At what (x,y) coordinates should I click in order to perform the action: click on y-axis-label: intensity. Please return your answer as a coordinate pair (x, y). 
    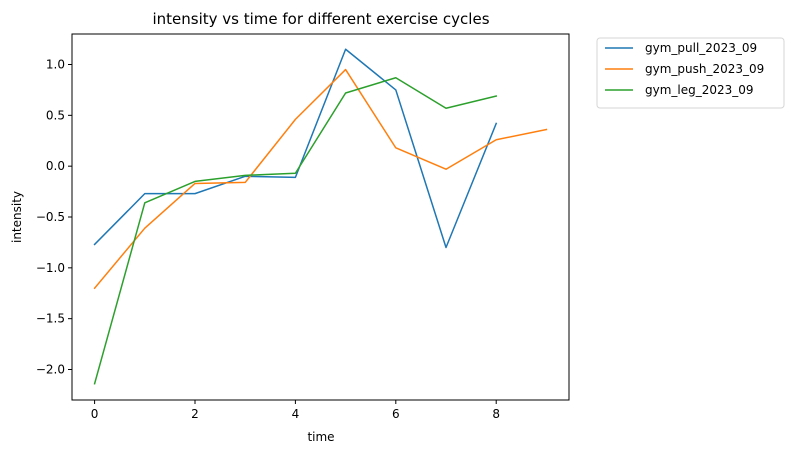
    Looking at the image, I should click on (17, 217).